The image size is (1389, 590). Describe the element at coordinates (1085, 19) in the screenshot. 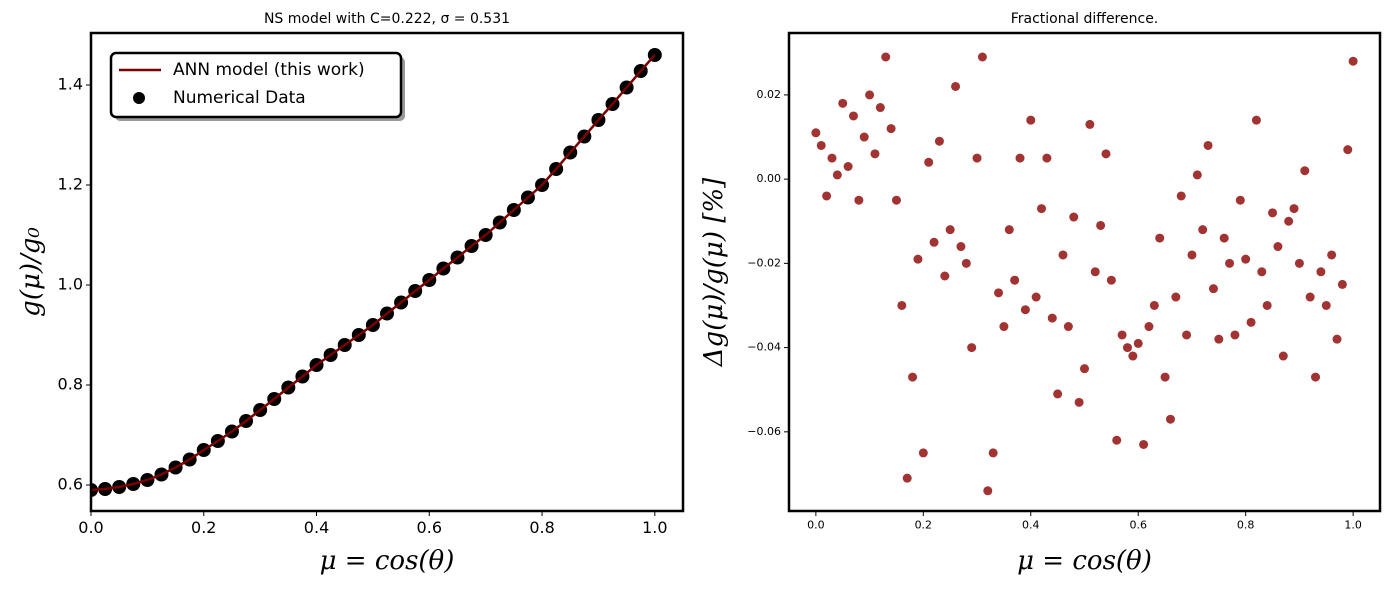

I see `chart-title: Fractional difference.` at that location.